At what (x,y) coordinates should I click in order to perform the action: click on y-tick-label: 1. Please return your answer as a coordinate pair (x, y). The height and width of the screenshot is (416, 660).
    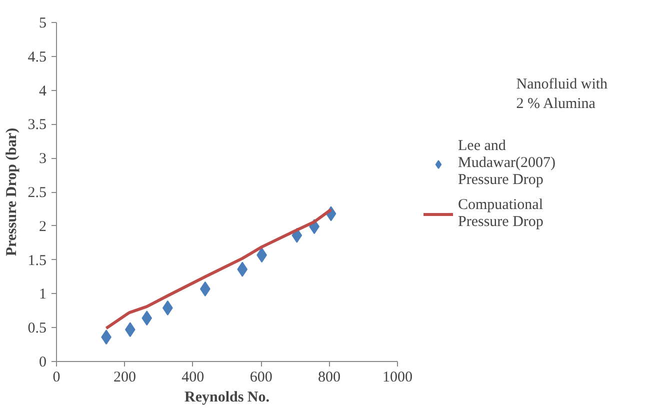
    Looking at the image, I should click on (42, 294).